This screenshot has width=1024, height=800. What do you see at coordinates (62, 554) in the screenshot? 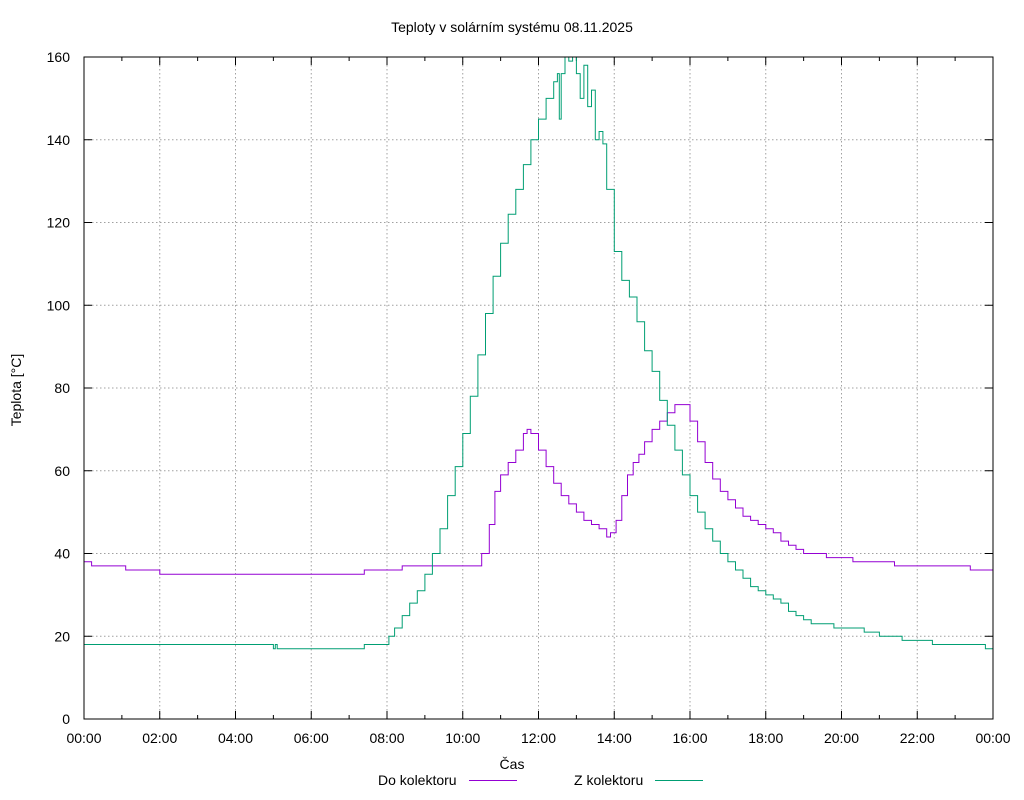
I see `y-tick-label: 40` at bounding box center [62, 554].